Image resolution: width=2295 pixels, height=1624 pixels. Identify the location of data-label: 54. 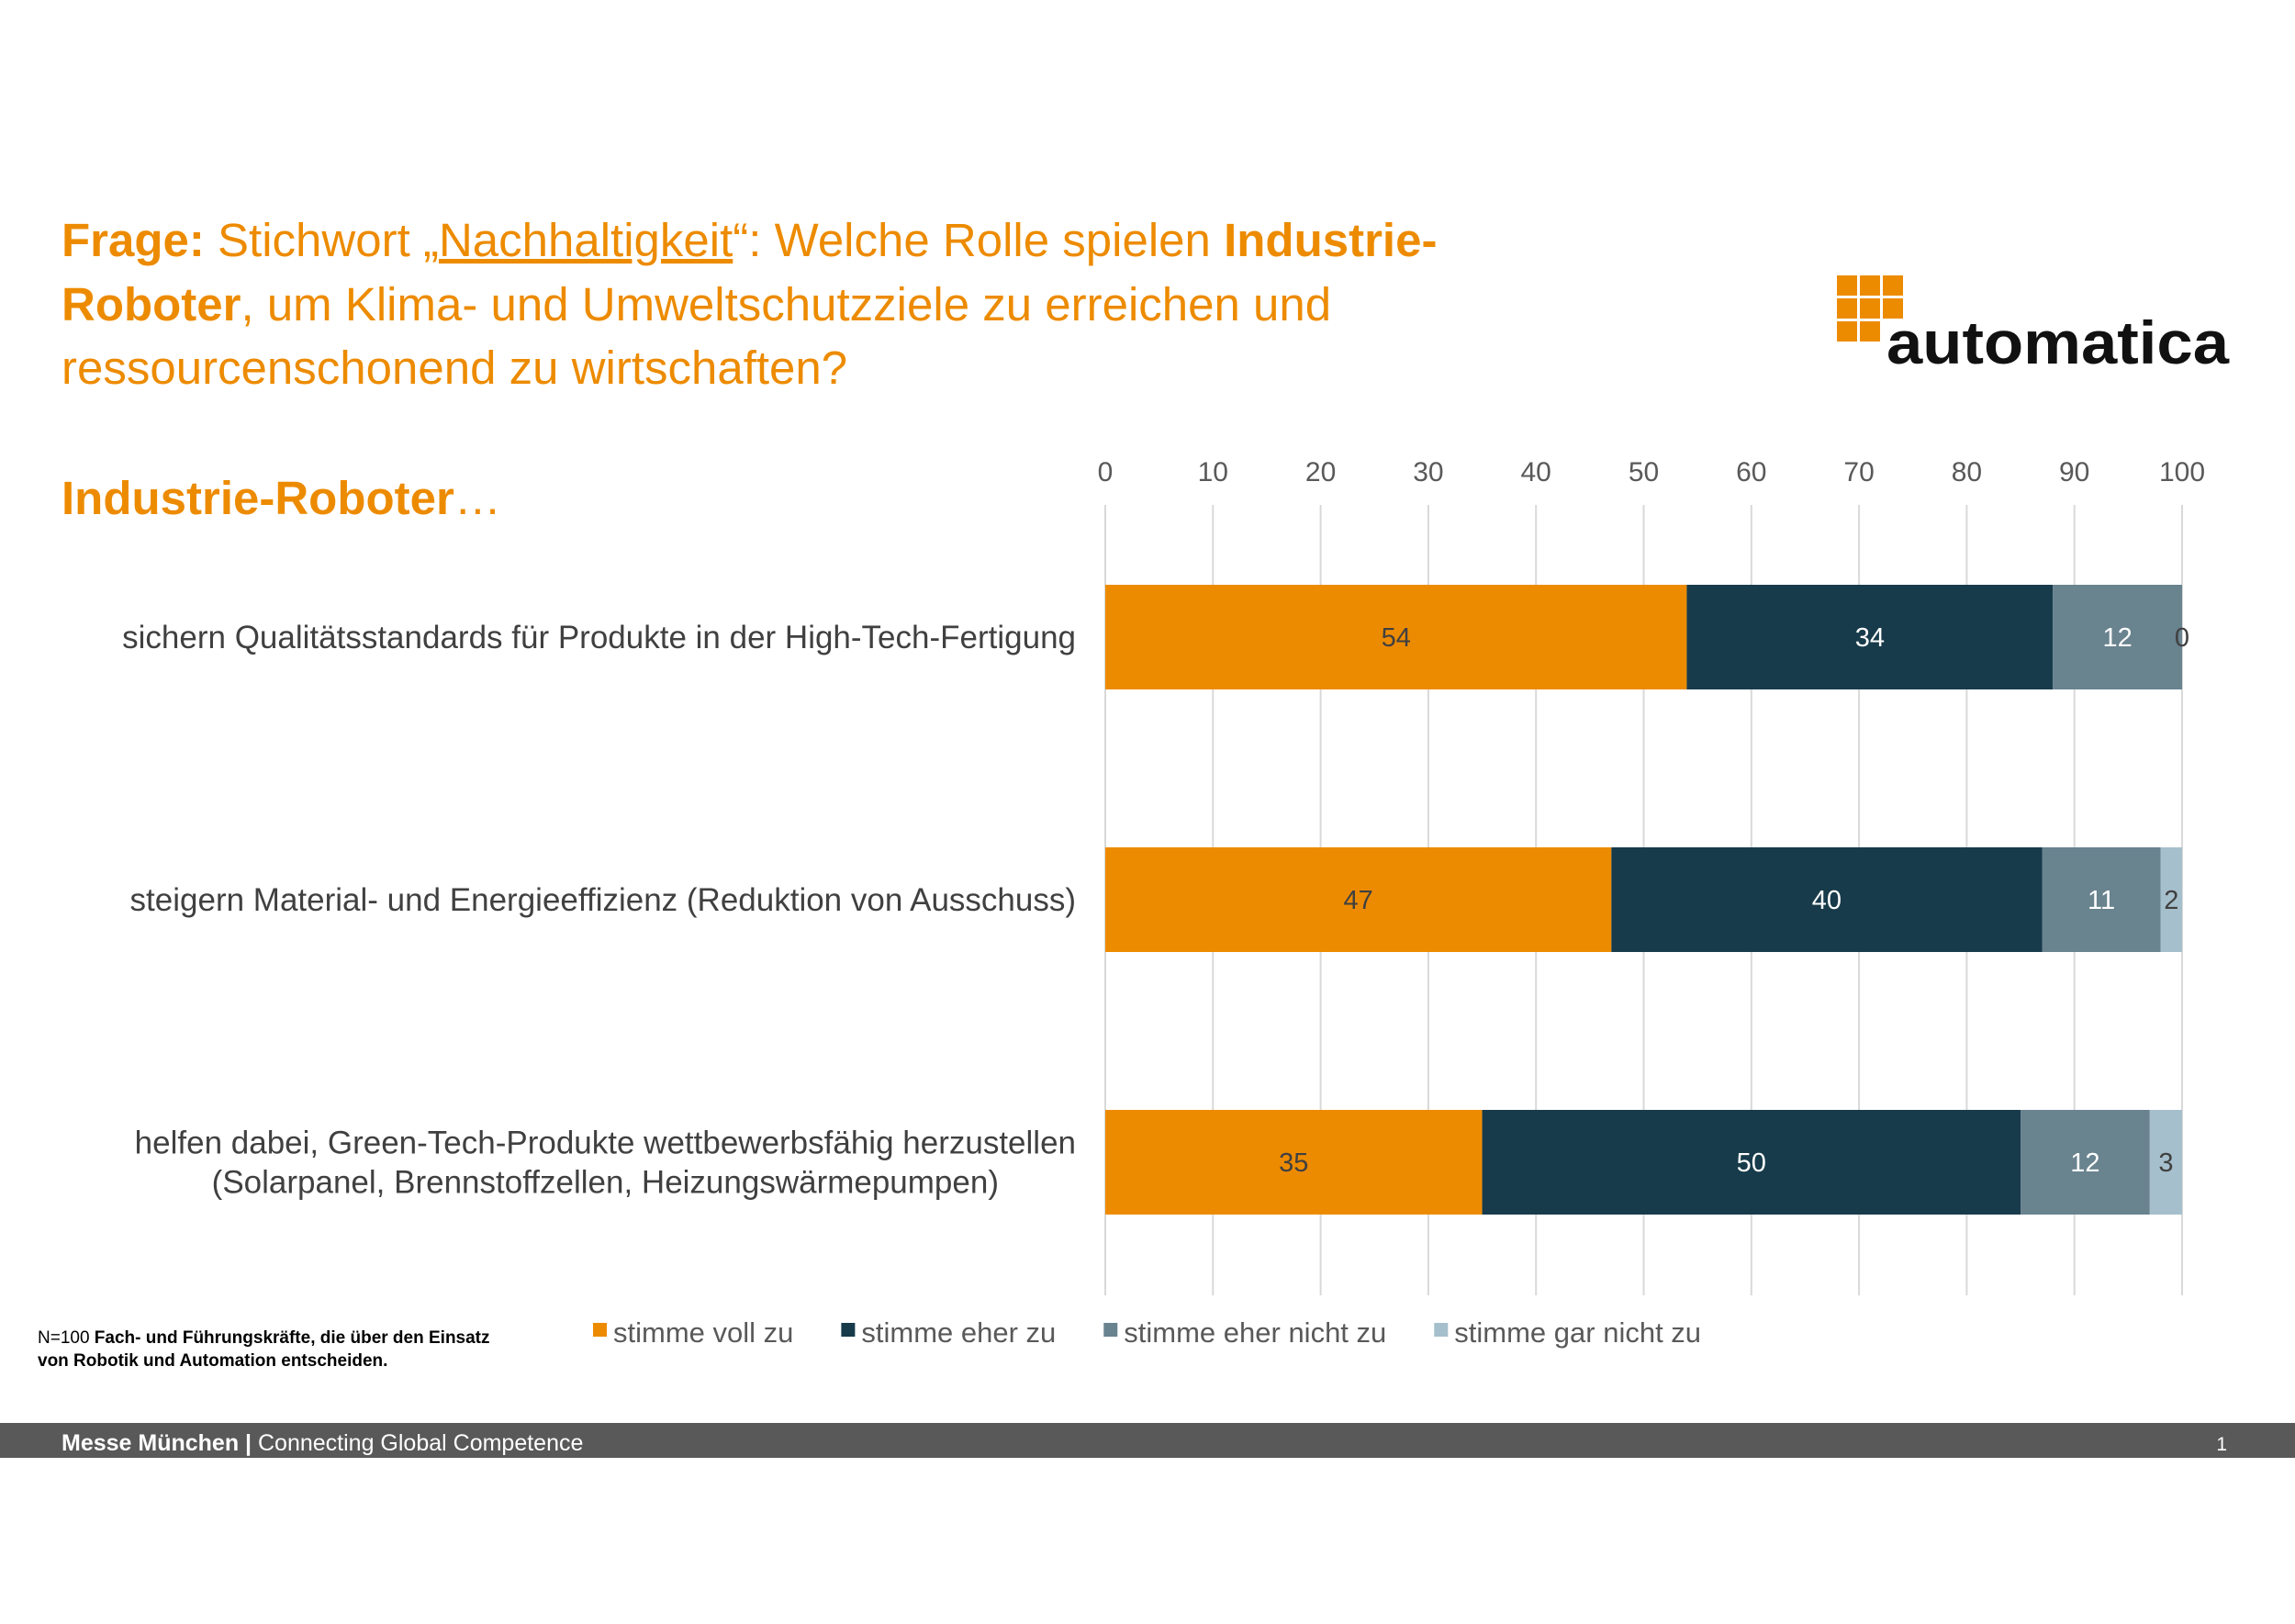
(1396, 638).